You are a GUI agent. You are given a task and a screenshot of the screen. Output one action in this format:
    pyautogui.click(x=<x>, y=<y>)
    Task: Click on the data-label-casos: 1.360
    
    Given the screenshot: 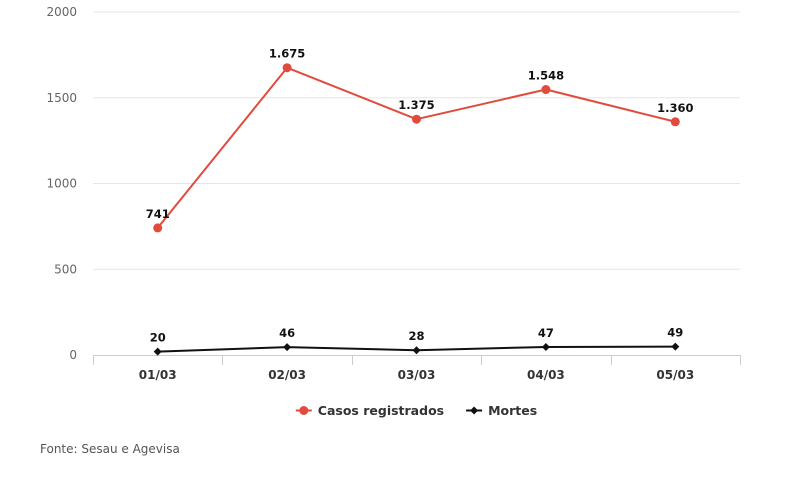 What is the action you would take?
    pyautogui.click(x=675, y=108)
    